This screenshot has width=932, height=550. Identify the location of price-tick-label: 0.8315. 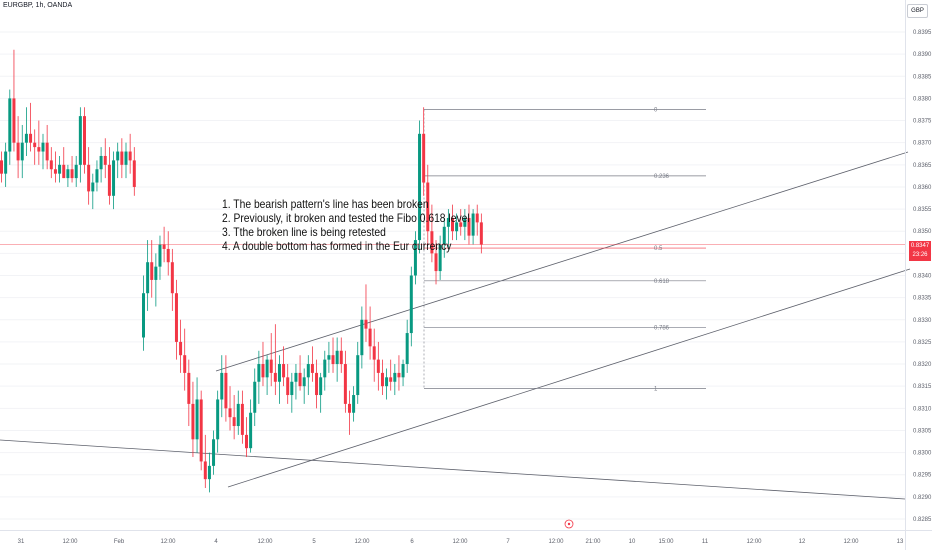
(922, 387).